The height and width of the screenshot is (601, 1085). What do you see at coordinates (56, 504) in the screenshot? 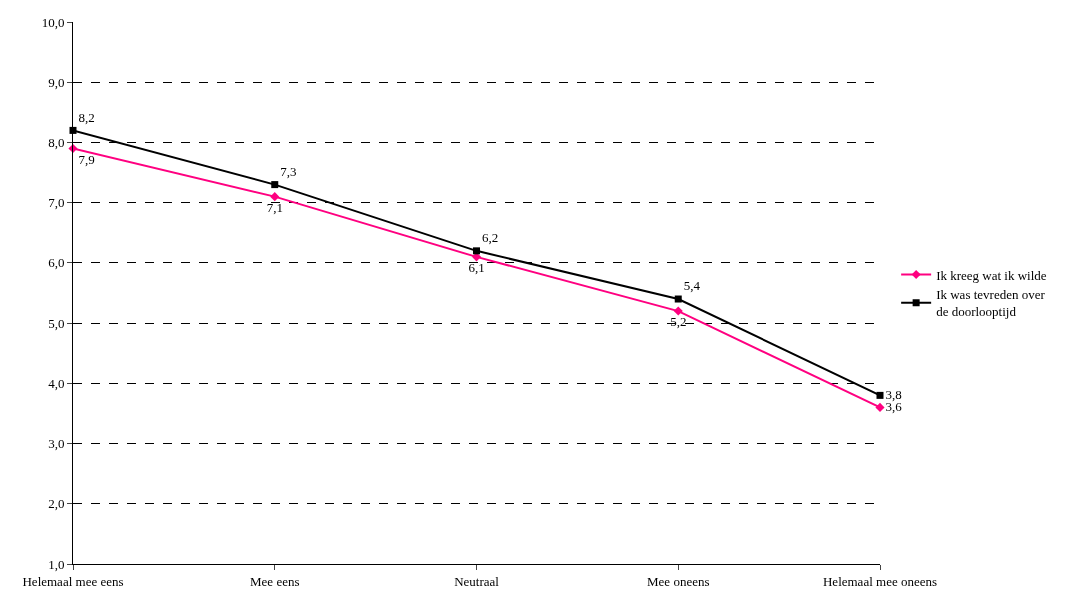
I see `y-tick-label: 2,0` at bounding box center [56, 504].